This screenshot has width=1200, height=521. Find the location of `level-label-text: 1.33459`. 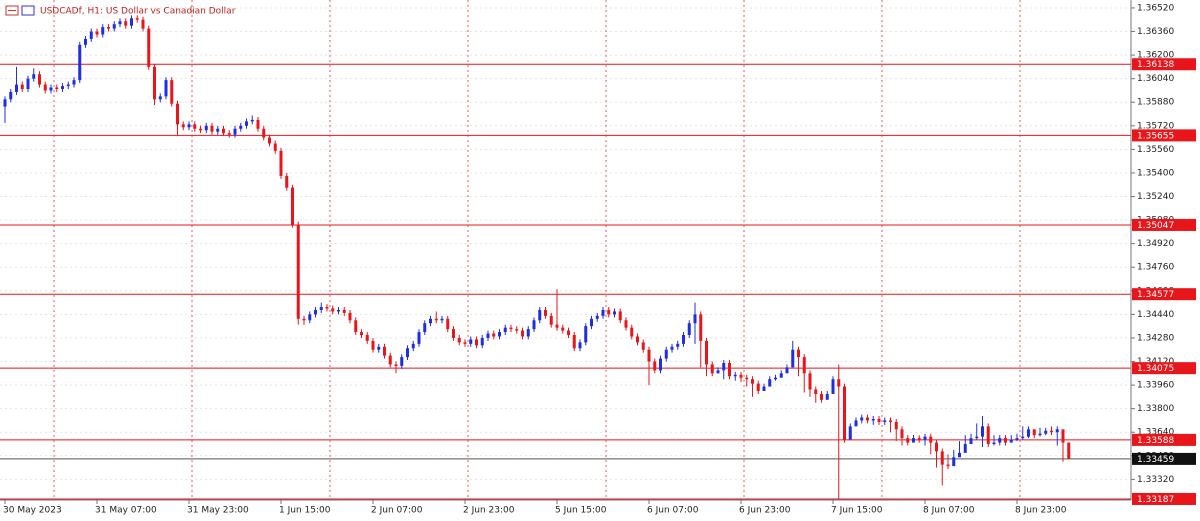

level-label-text: 1.33459 is located at coordinates (1155, 460).